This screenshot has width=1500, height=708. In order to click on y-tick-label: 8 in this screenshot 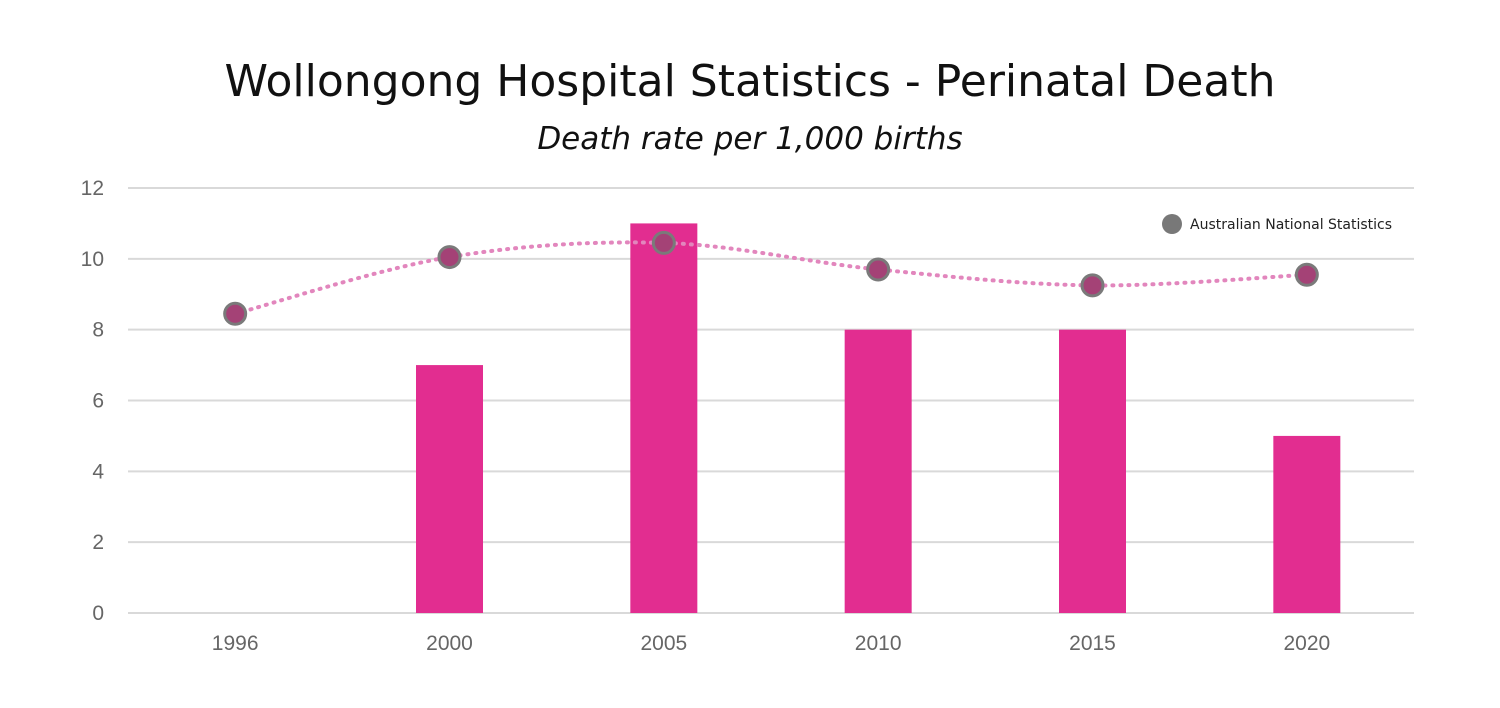, I will do `click(98, 330)`.